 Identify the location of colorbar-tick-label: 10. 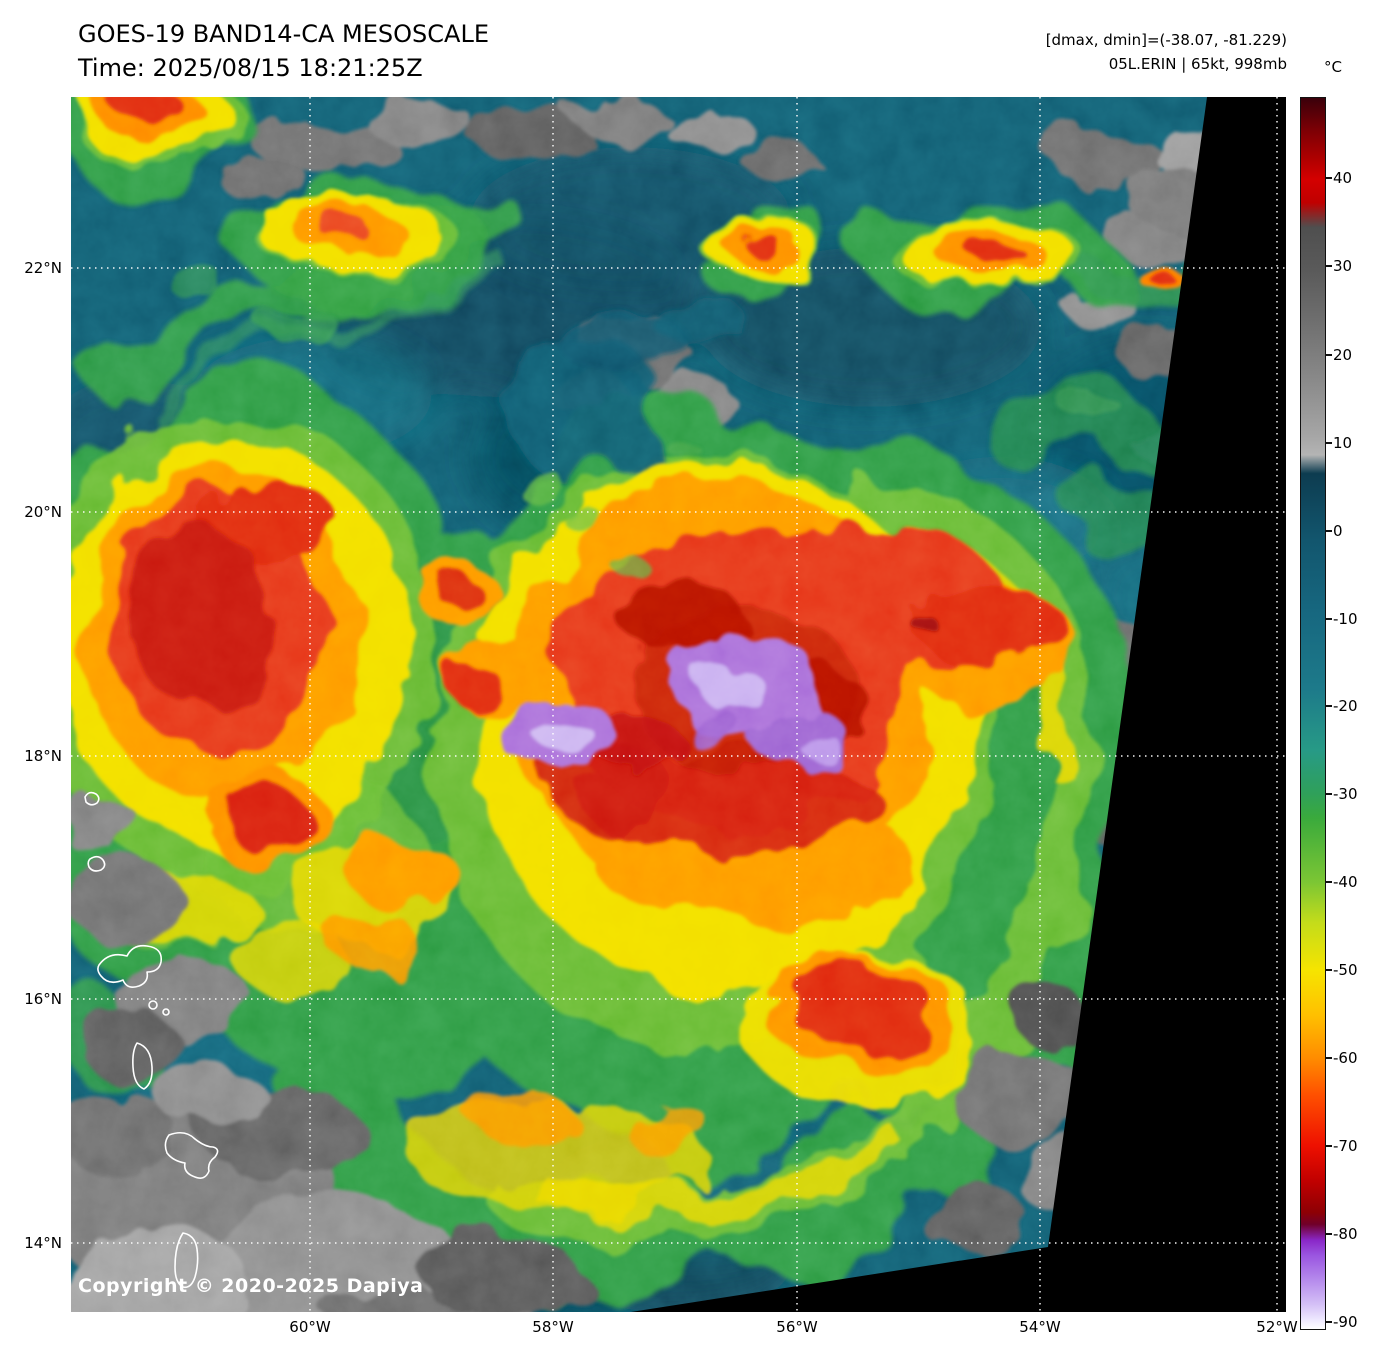
(1343, 443).